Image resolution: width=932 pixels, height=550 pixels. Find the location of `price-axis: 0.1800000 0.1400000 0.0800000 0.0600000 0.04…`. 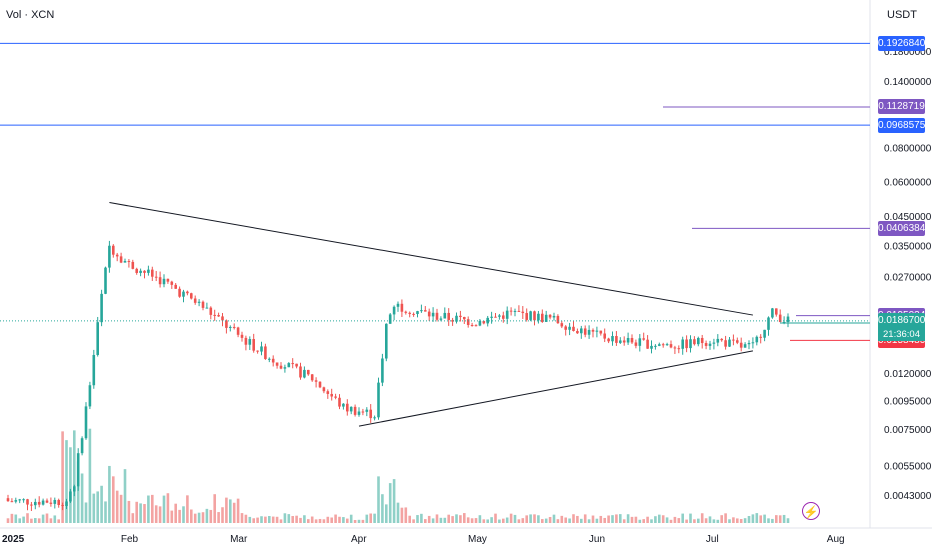

price-axis: 0.1800000 0.1400000 0.0800000 0.0600000 0.04… is located at coordinates (908, 274).